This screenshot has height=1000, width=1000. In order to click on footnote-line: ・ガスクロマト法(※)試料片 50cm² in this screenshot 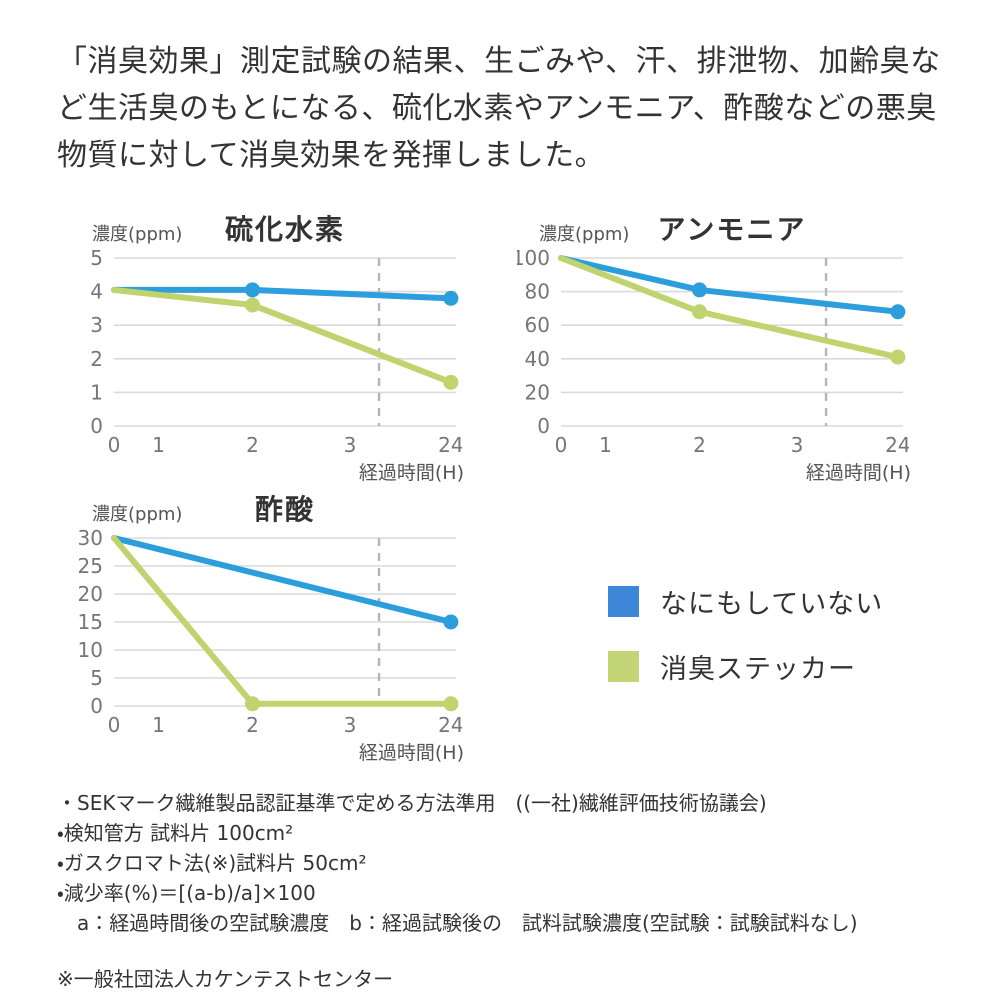, I will do `click(212, 863)`.